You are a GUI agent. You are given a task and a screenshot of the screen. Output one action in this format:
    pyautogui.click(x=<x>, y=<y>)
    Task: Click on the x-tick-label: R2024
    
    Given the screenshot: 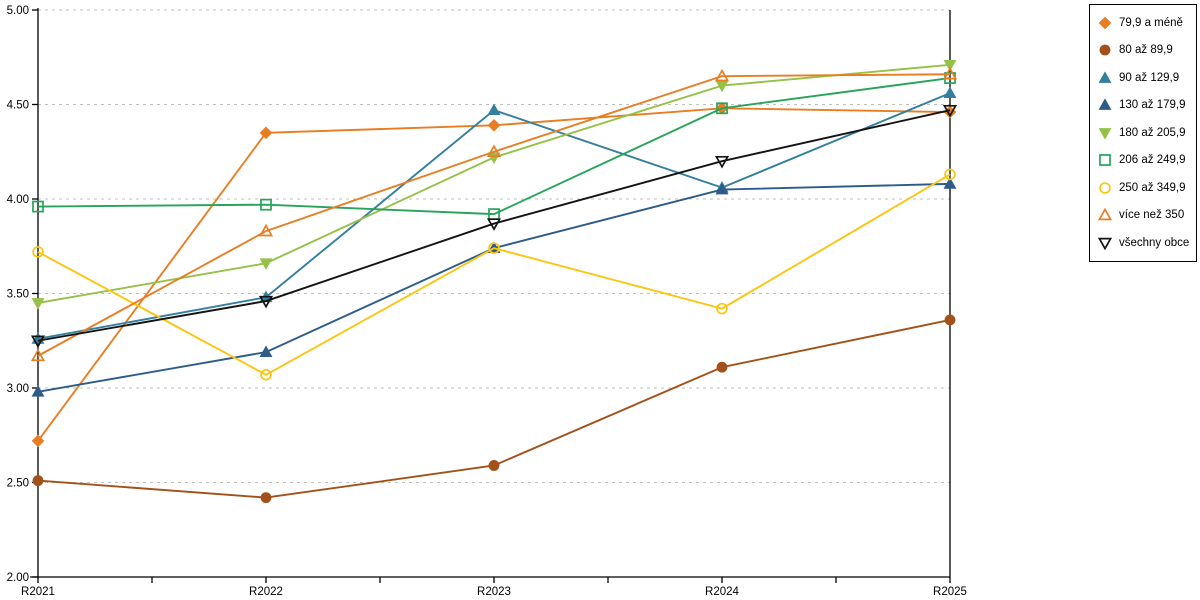 What is the action you would take?
    pyautogui.click(x=722, y=592)
    